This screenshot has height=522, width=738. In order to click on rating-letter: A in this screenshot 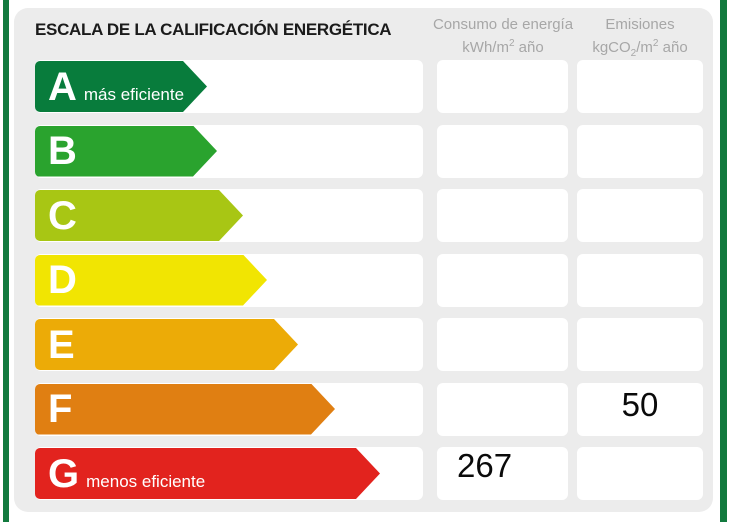, I will do `click(62, 86)`.